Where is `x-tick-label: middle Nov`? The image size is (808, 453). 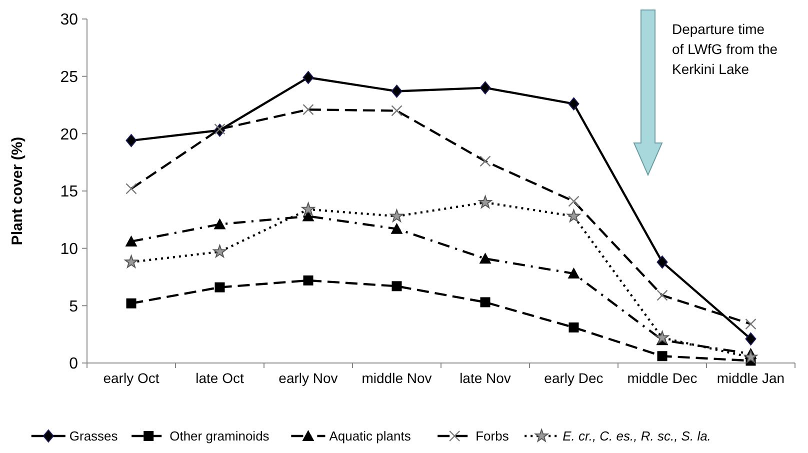
x-tick-label: middle Nov is located at coordinates (397, 378).